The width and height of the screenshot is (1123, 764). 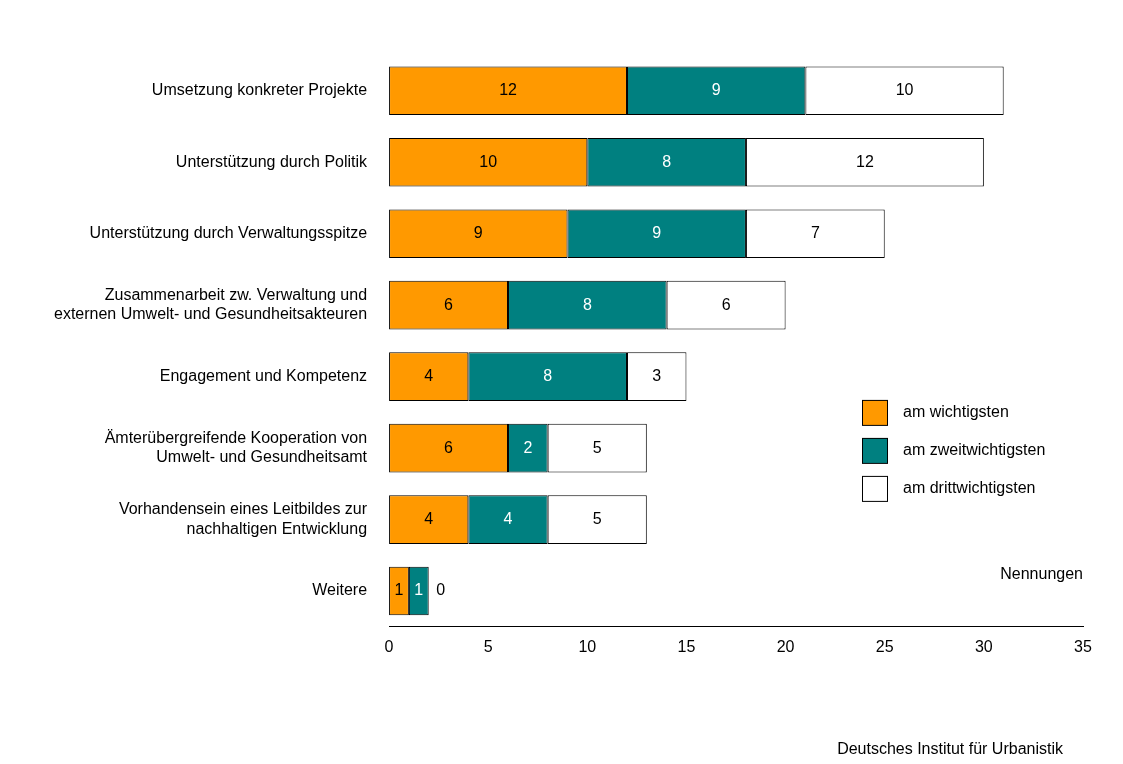 I want to click on y-tick-label: Unterstützung durch Politik, so click(x=272, y=161).